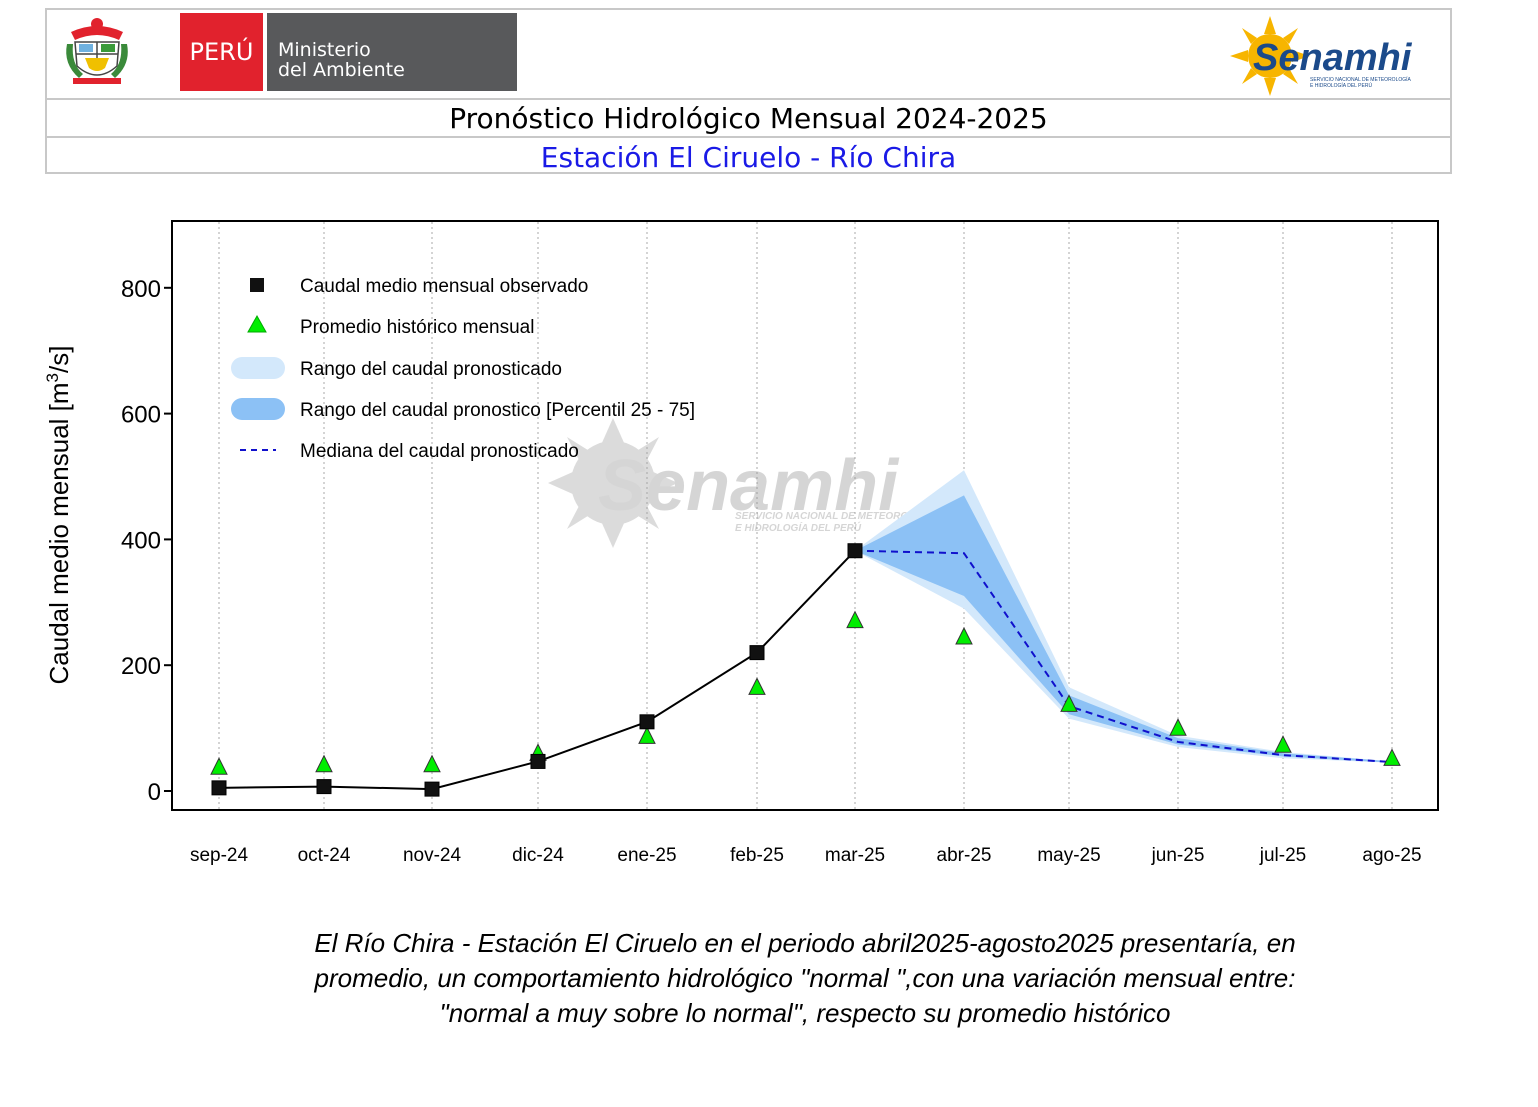 The image size is (1538, 1107). I want to click on watermark-text: Senamhi, so click(749, 486).